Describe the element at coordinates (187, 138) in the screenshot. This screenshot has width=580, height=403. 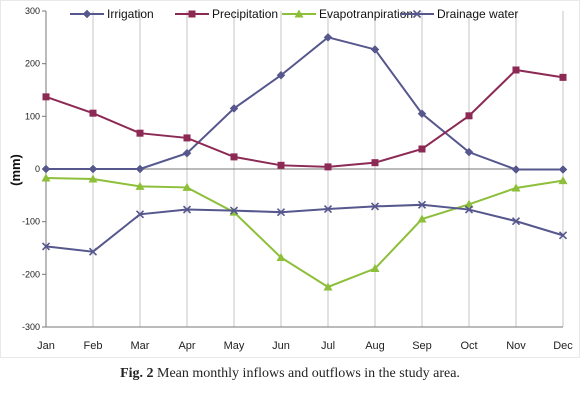
I see `data-point-precipitation-apr` at that location.